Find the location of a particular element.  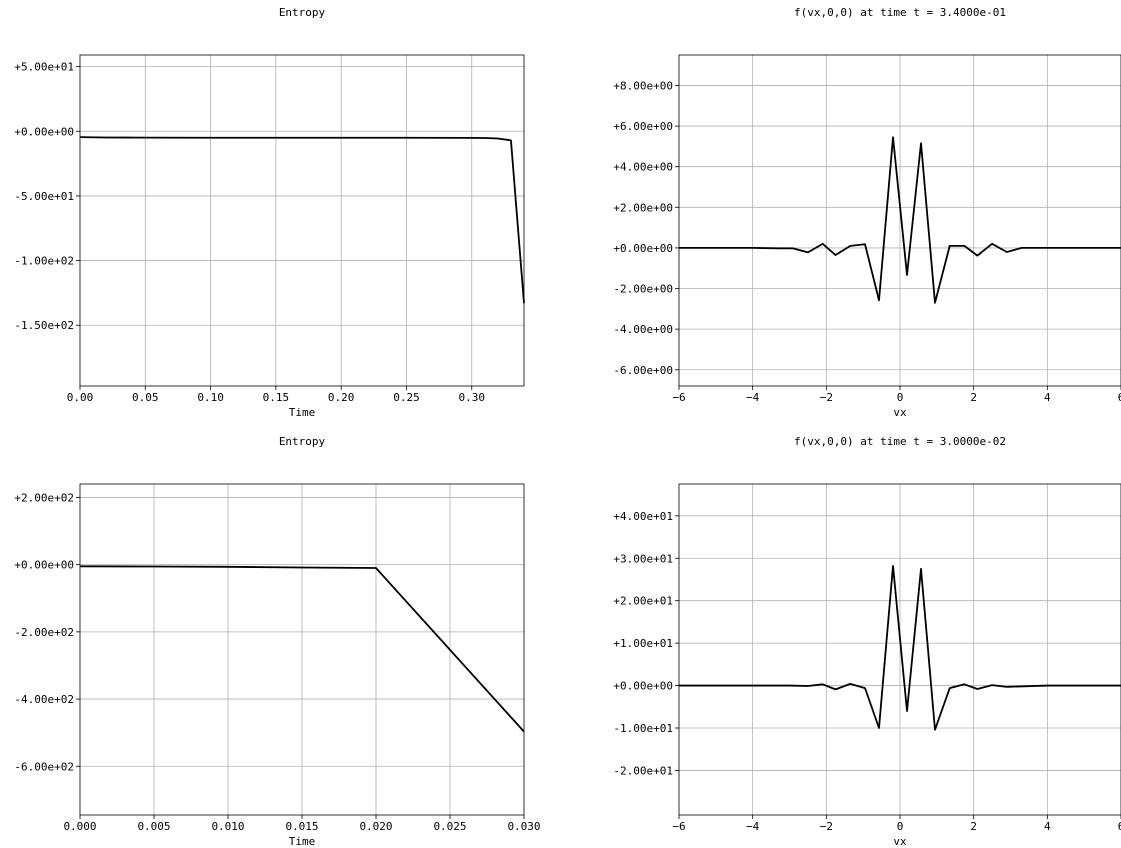

x-tick-label: 0.25 is located at coordinates (406, 397).